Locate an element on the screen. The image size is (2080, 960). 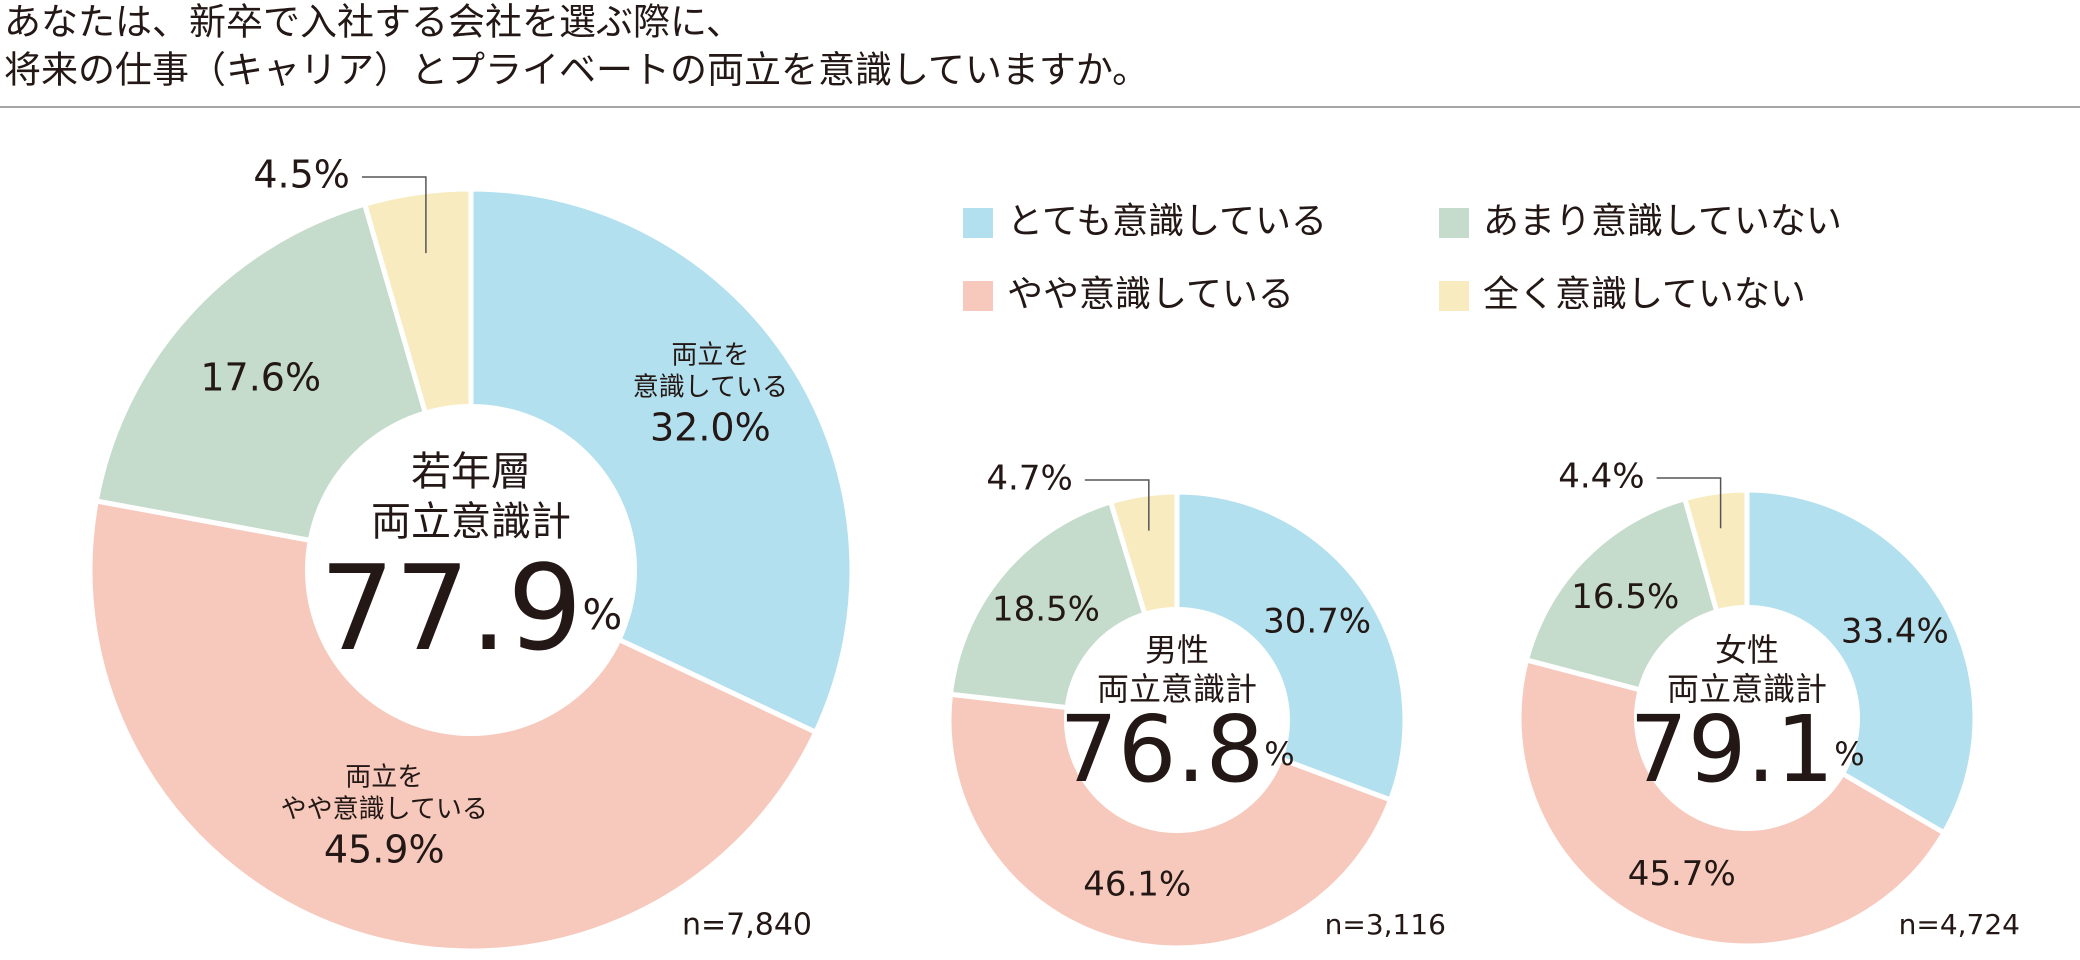
value-label: 17.6% is located at coordinates (260, 377).